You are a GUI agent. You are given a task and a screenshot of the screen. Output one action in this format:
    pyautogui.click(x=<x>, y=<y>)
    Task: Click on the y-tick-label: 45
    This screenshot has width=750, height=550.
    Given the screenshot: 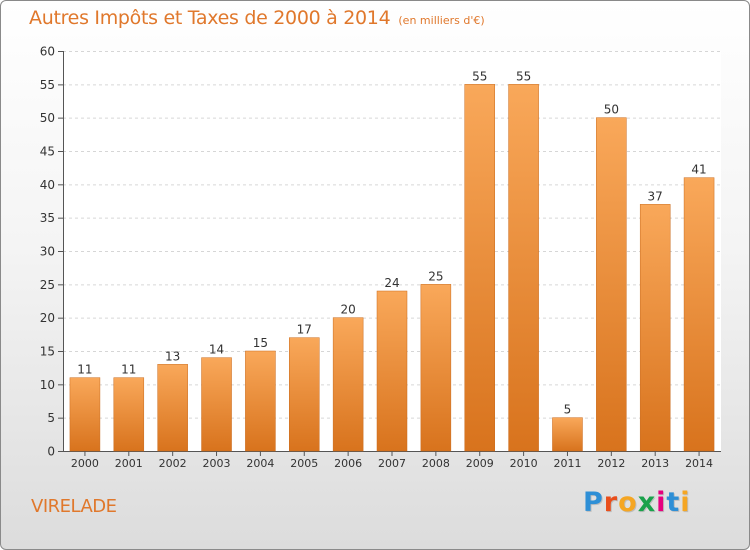 What is the action you would take?
    pyautogui.click(x=47, y=152)
    